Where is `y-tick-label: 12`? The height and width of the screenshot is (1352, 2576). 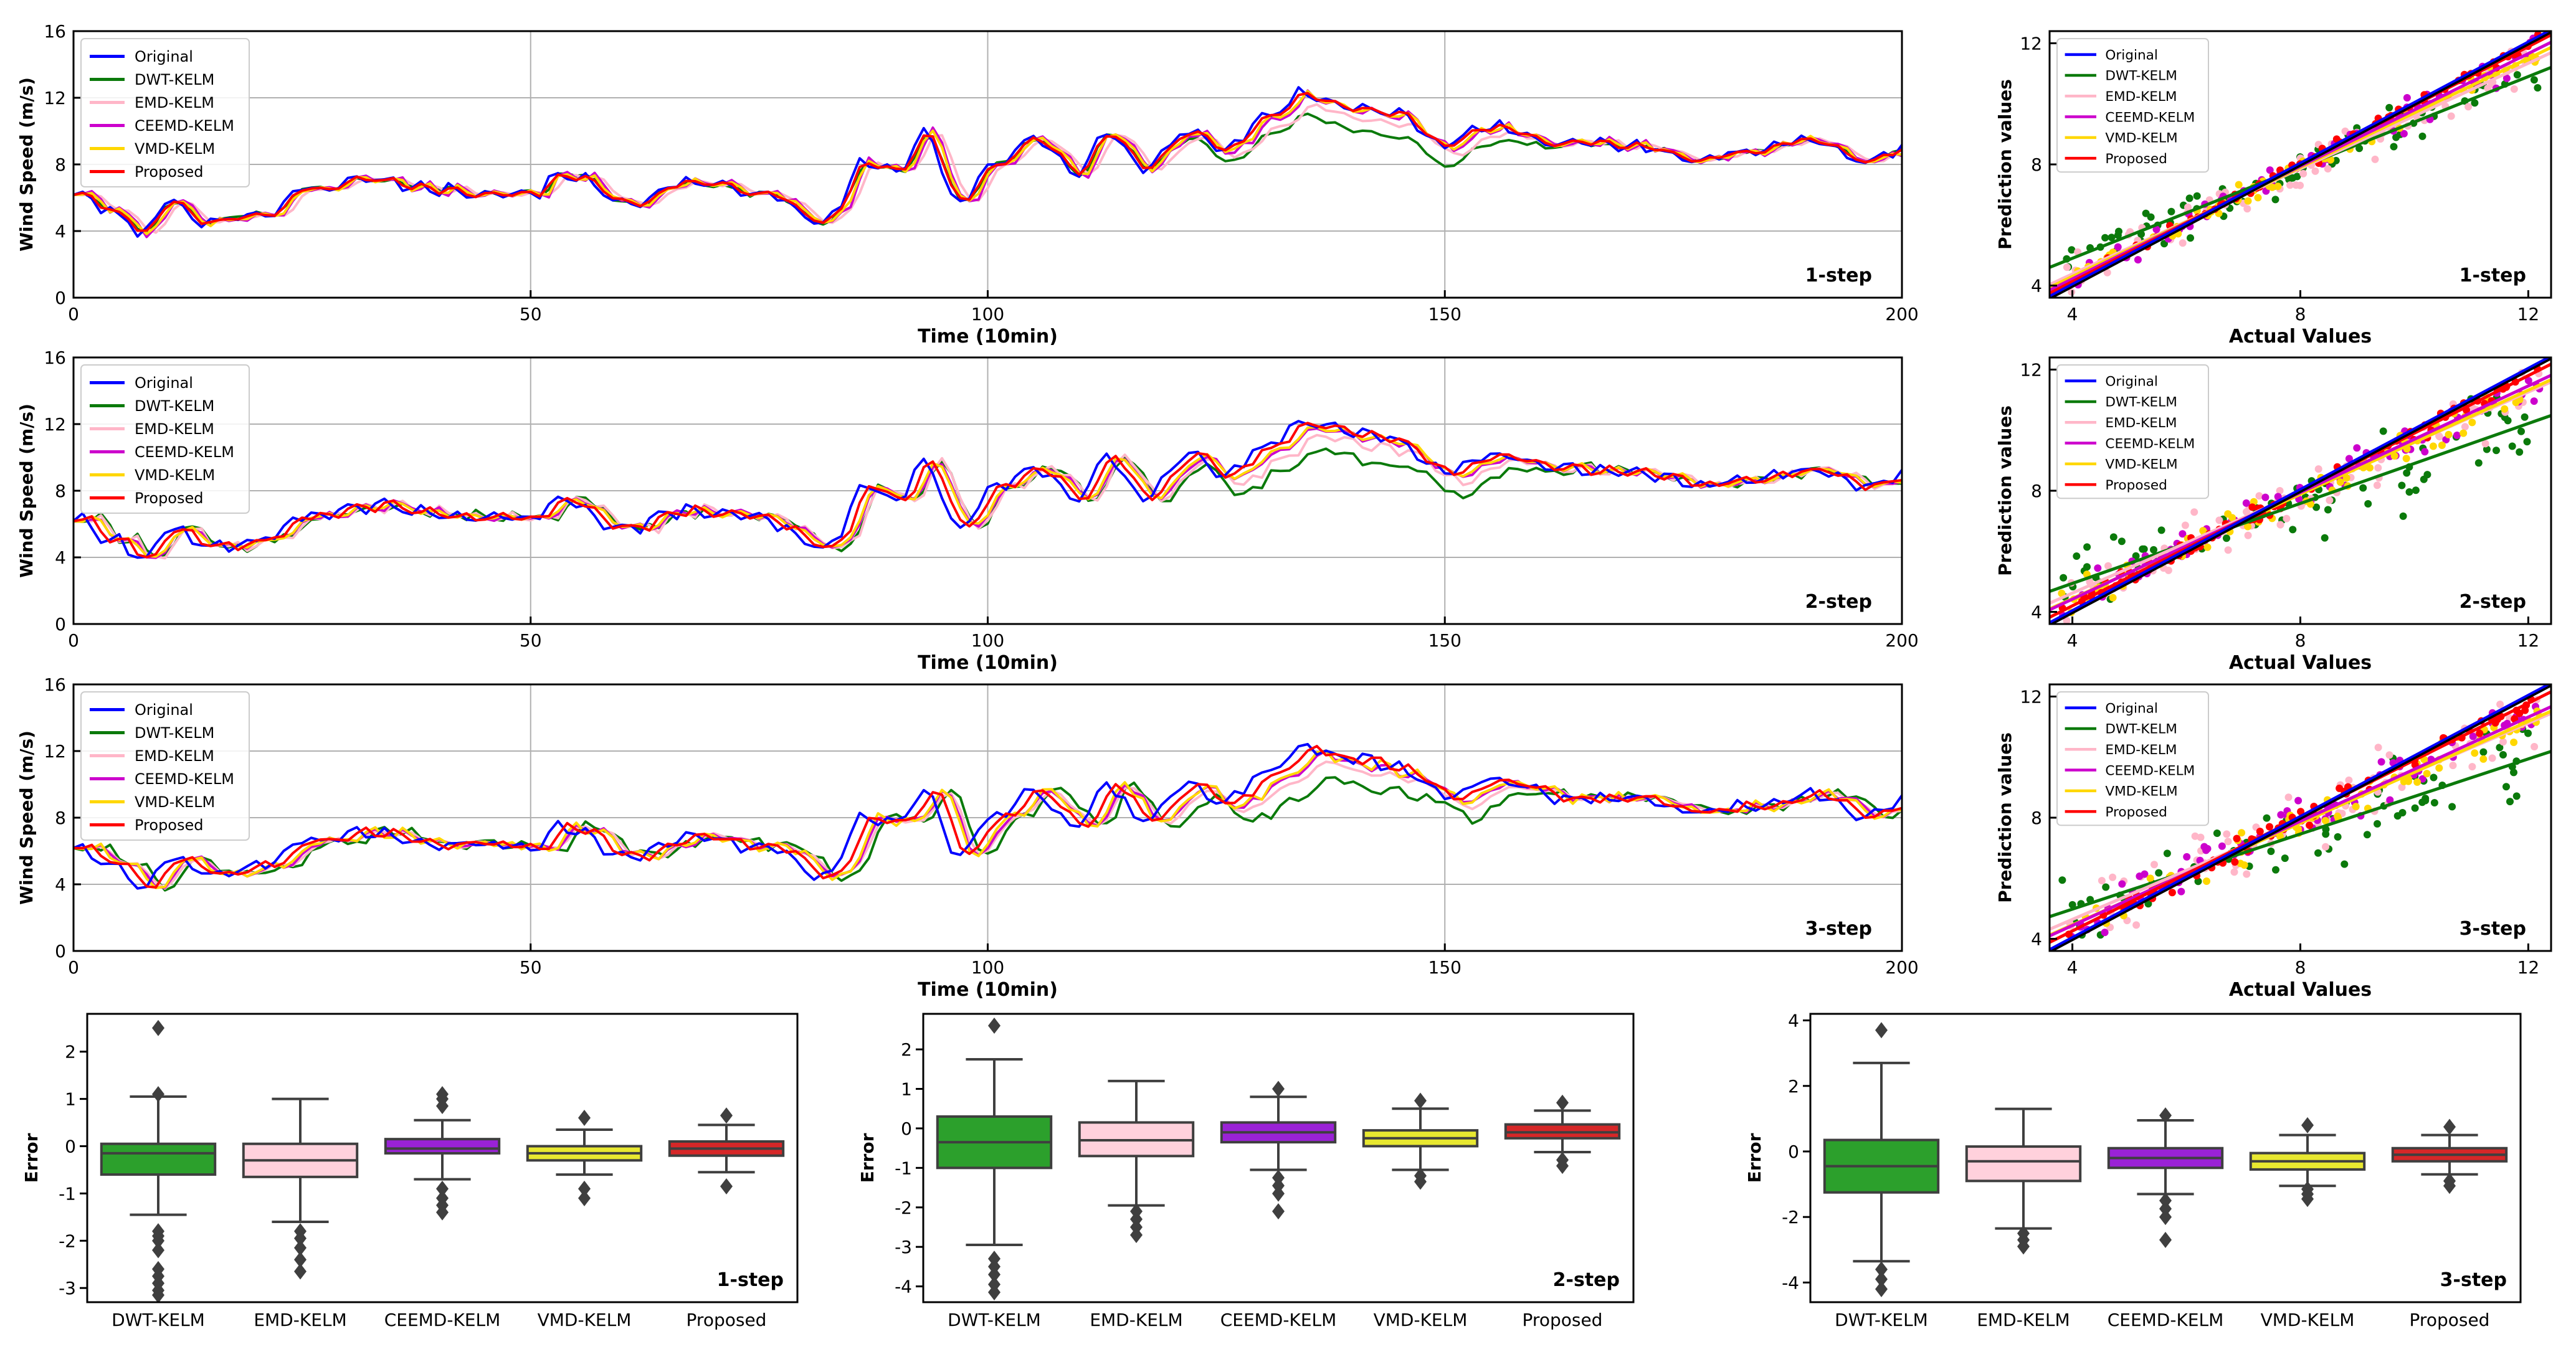
y-tick-label: 12 is located at coordinates (55, 98).